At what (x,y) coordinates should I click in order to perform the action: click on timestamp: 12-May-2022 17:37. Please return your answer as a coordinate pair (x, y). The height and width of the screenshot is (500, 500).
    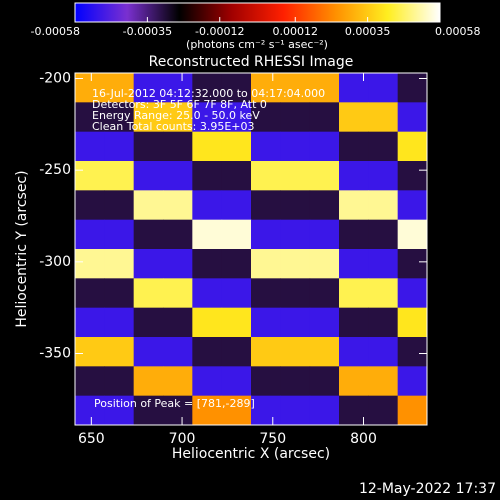
    Looking at the image, I should click on (427, 489).